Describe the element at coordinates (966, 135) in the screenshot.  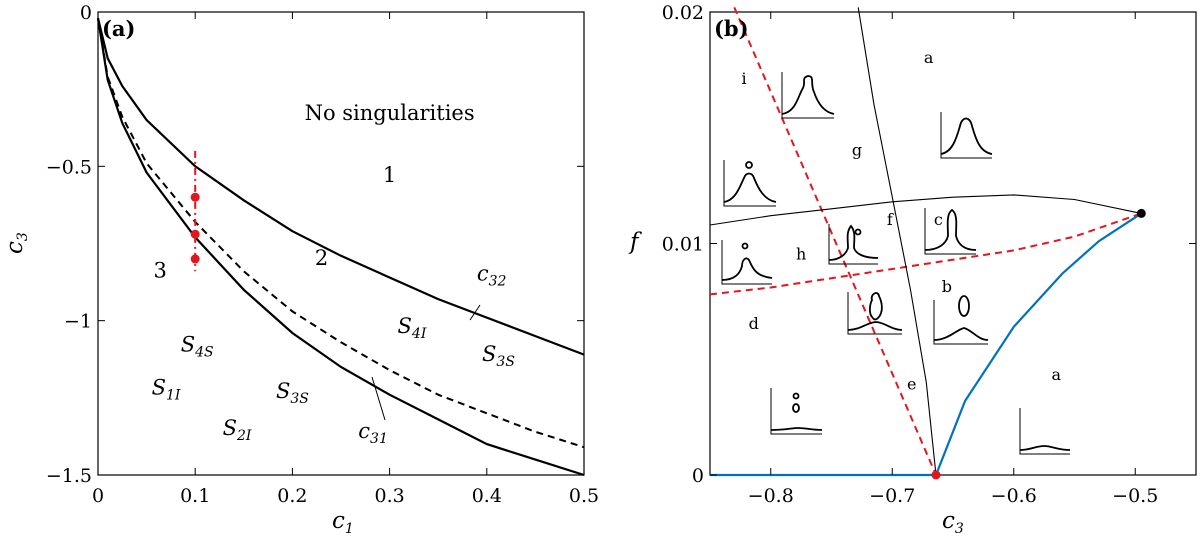
I see `inset-a-top` at that location.